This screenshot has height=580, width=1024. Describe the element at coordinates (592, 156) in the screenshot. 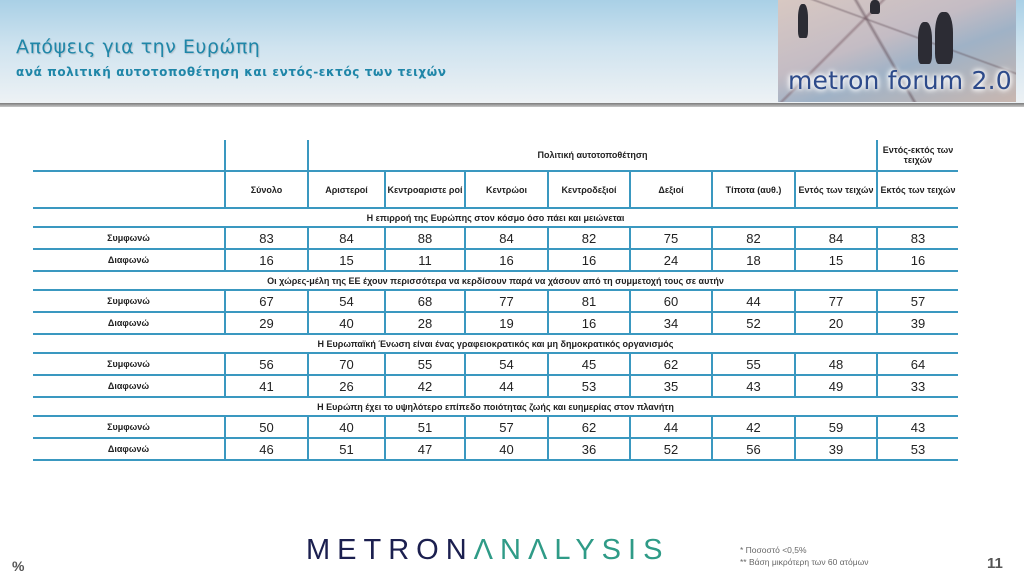

I see `group-header-political: Πολιτική αυτοτοποθέτηση` at that location.